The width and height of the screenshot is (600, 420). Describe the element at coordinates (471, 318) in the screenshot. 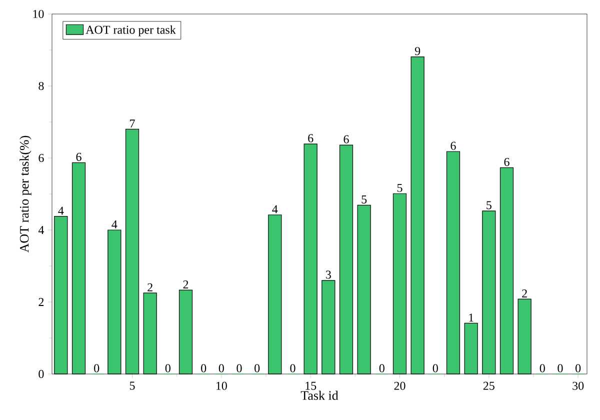

I see `data-label: 1` at that location.